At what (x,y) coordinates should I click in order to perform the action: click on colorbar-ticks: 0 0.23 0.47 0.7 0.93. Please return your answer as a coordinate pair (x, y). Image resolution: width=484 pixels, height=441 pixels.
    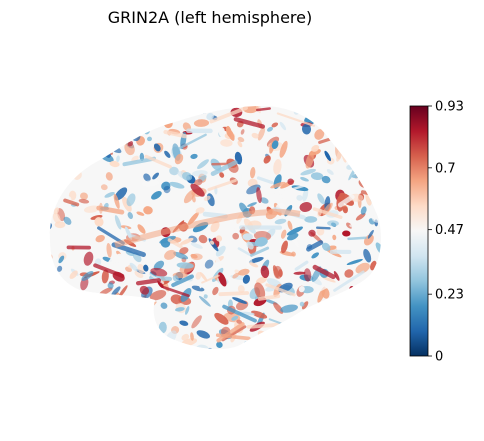
    Looking at the image, I should click on (446, 232).